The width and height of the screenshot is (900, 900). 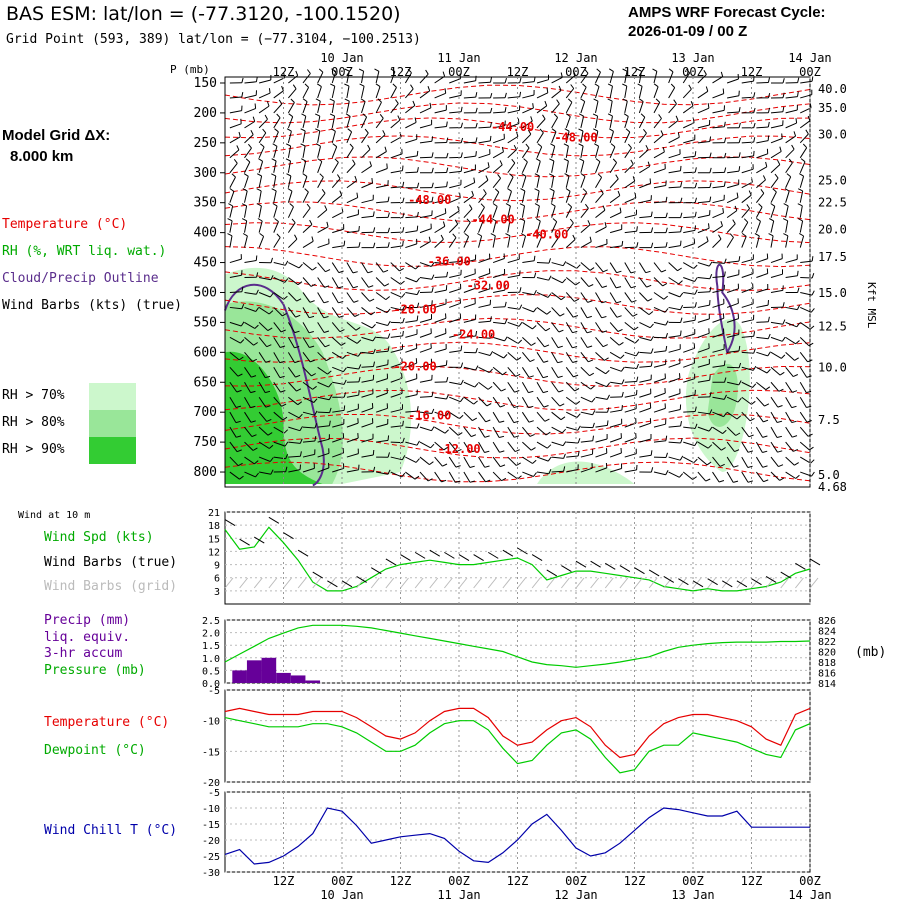 I want to click on isotherm-label: -24.00, so click(x=473, y=335).